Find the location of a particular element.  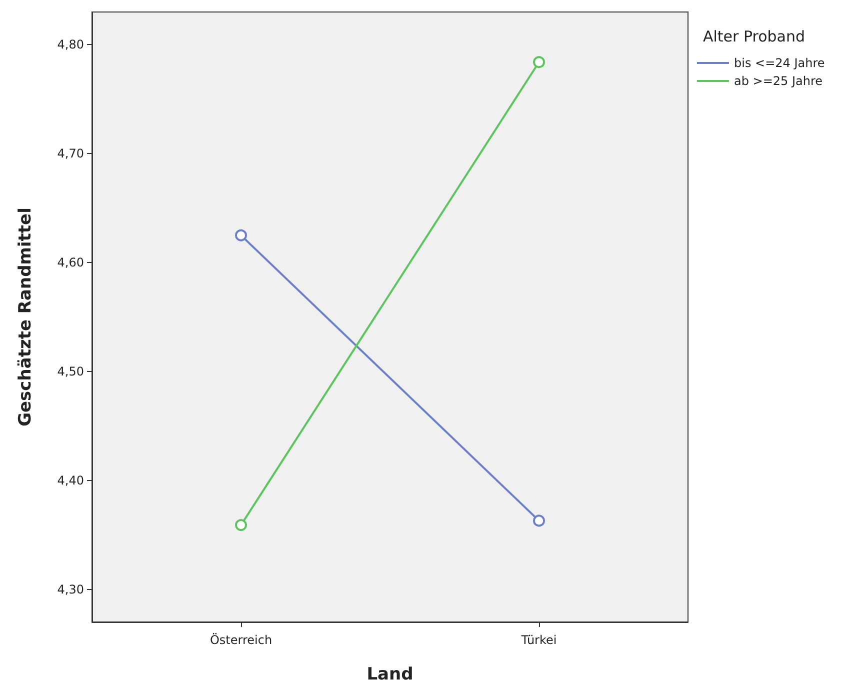

legend-label: bis <=24 Jahre is located at coordinates (779, 63).